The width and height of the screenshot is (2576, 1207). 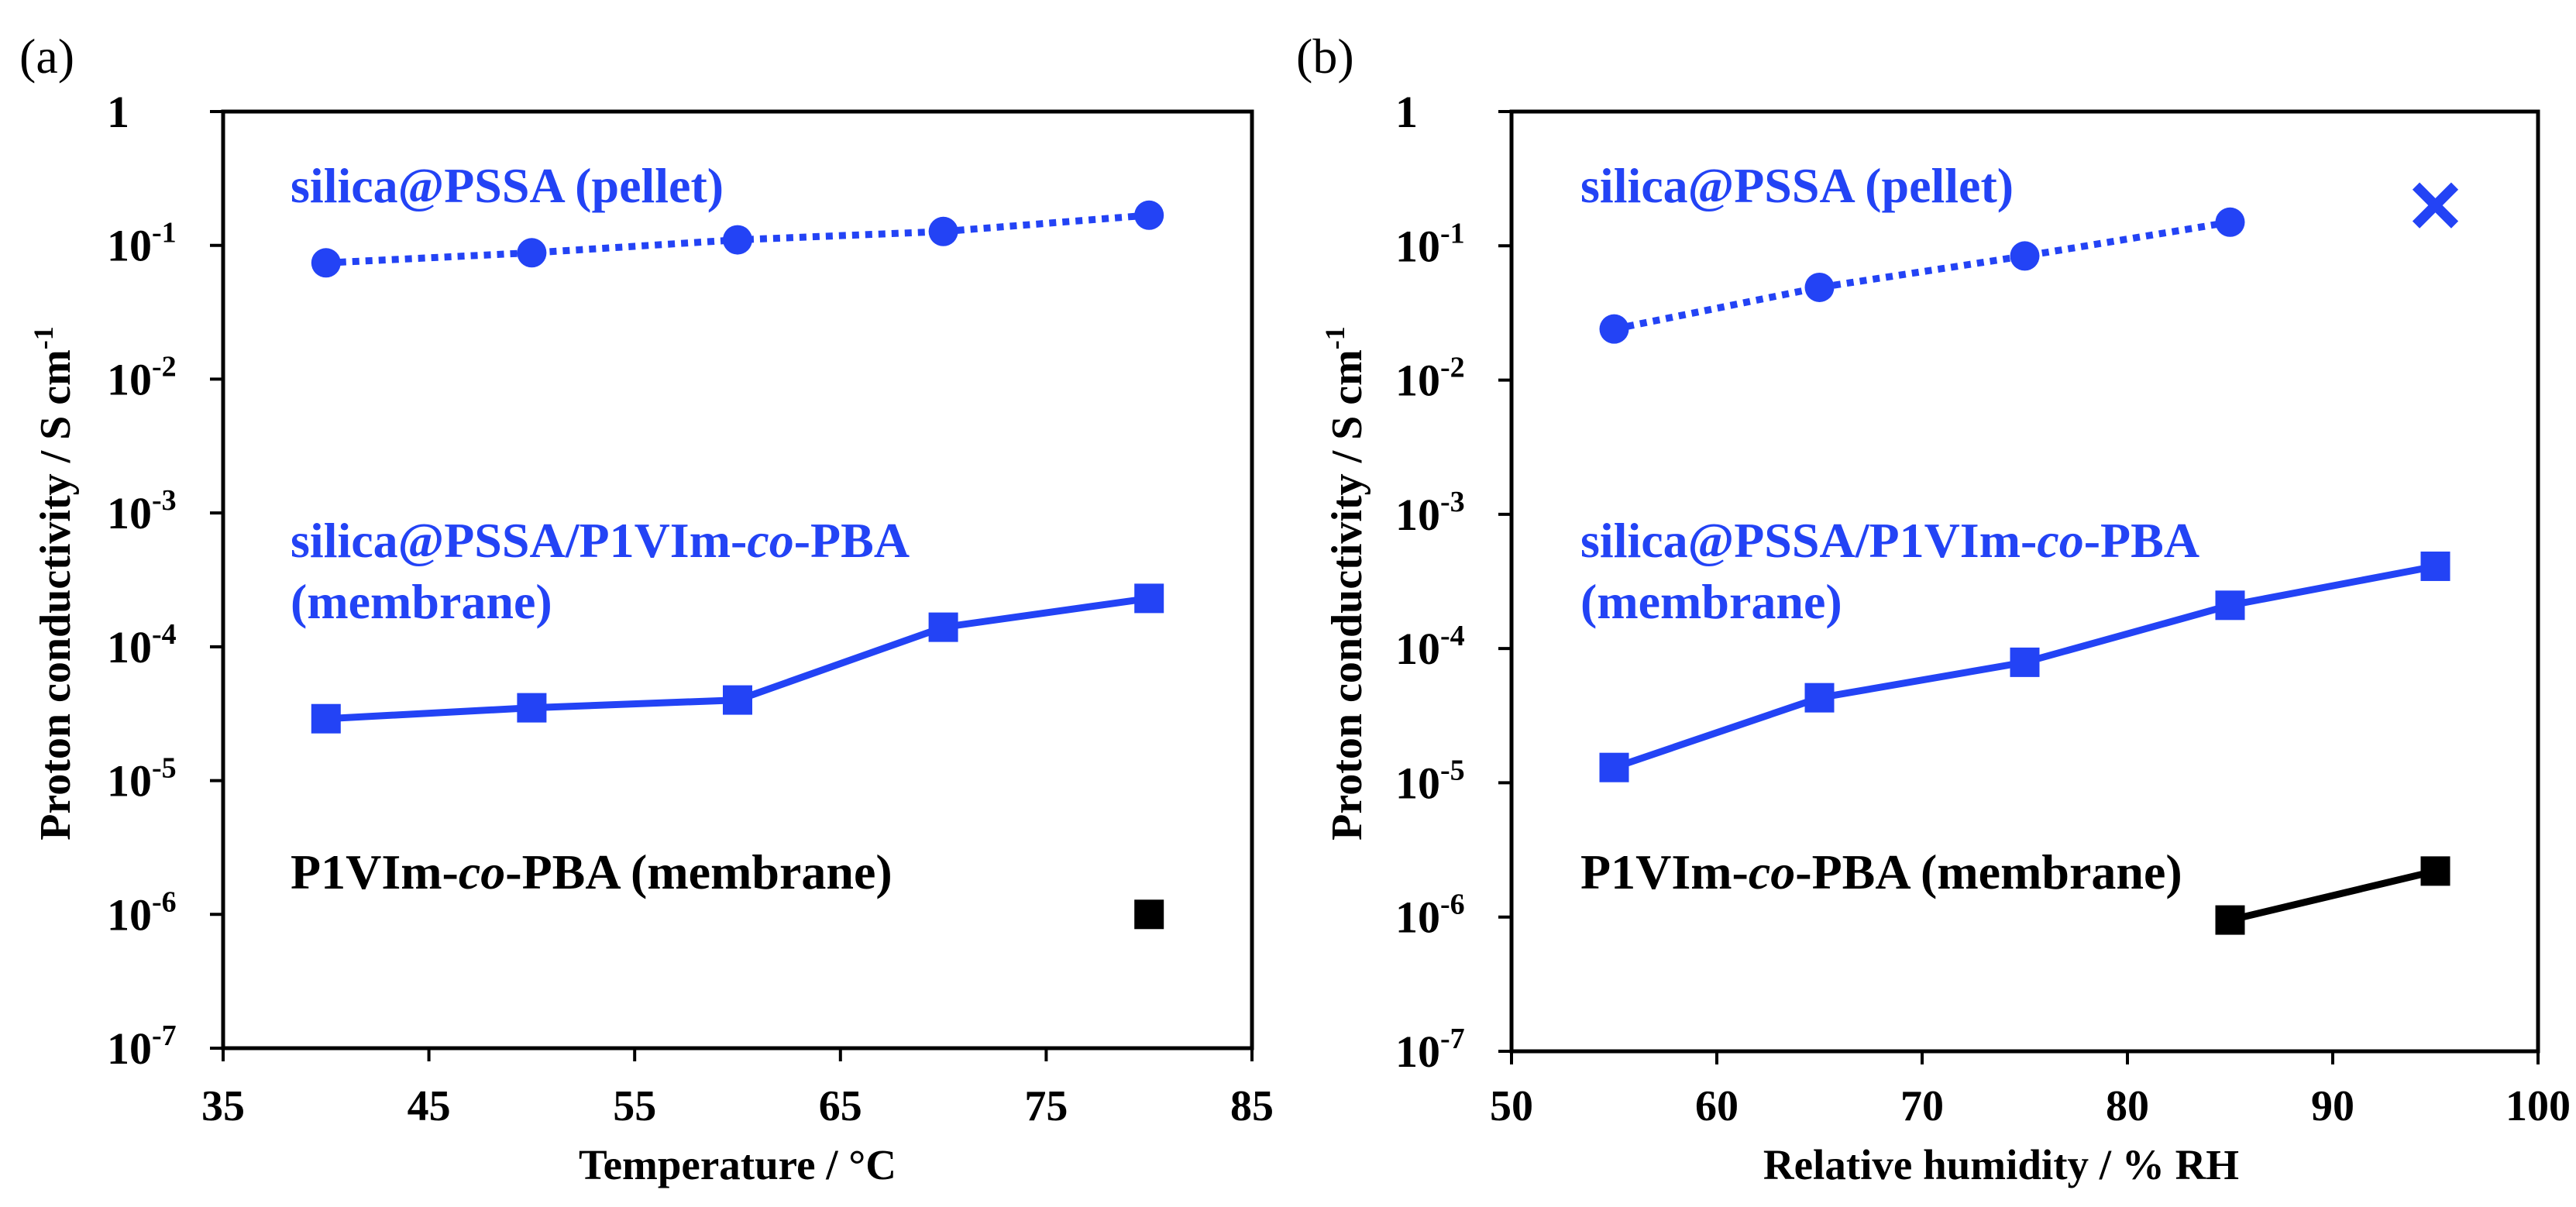 I want to click on x-tick-label: 45, so click(x=429, y=1106).